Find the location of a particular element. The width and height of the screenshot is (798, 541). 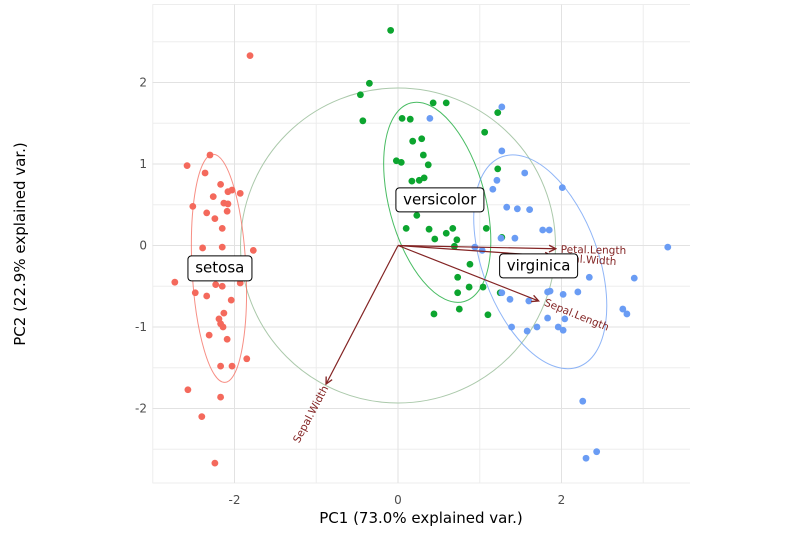

group-label-versicolor: versicolor is located at coordinates (440, 200).